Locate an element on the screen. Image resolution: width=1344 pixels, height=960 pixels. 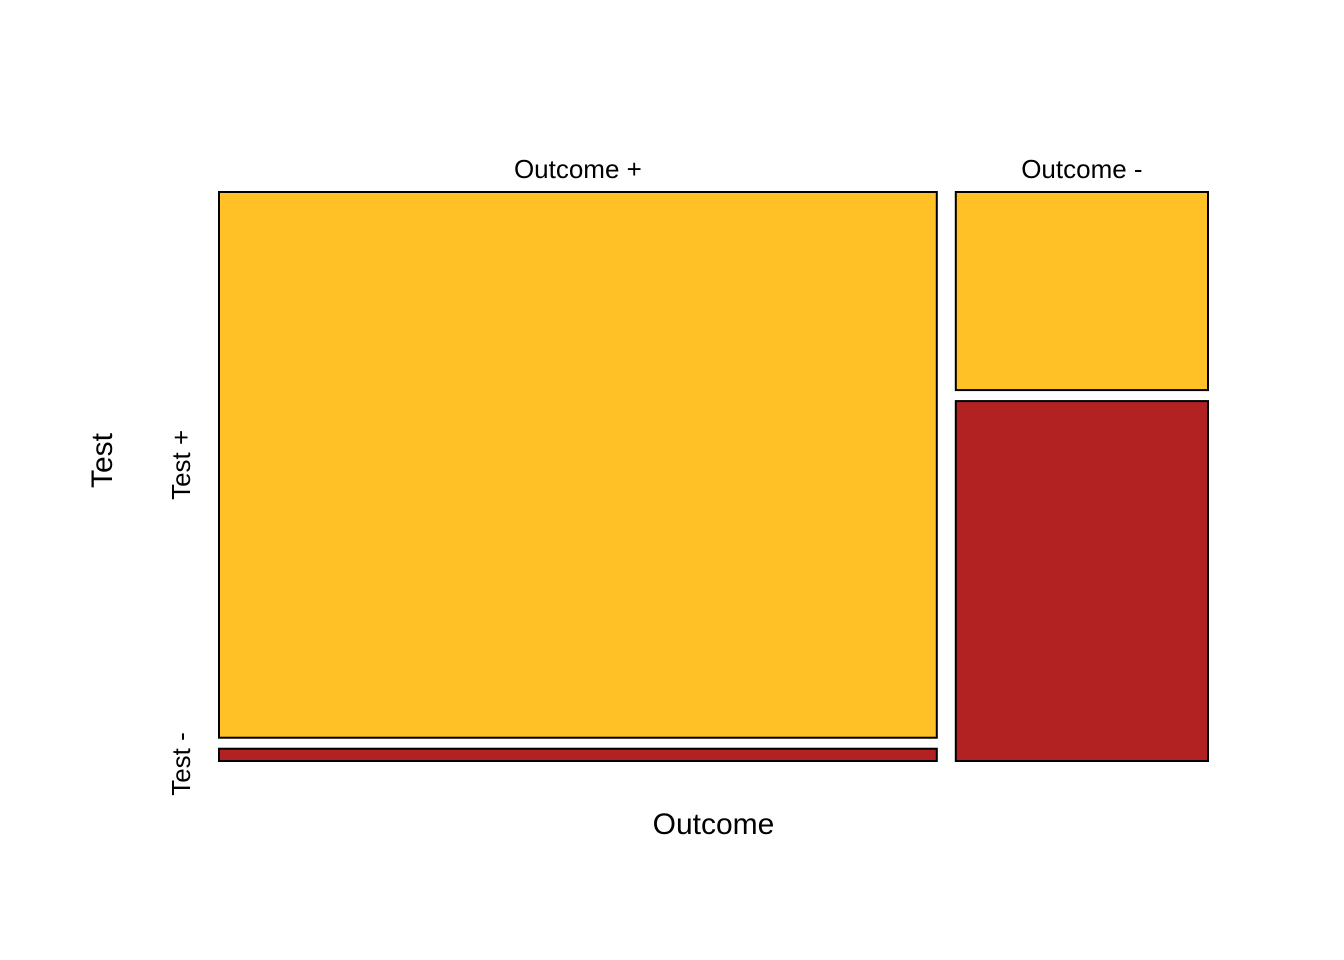
column-label-outcome-plus: Outcome + is located at coordinates (578, 169).